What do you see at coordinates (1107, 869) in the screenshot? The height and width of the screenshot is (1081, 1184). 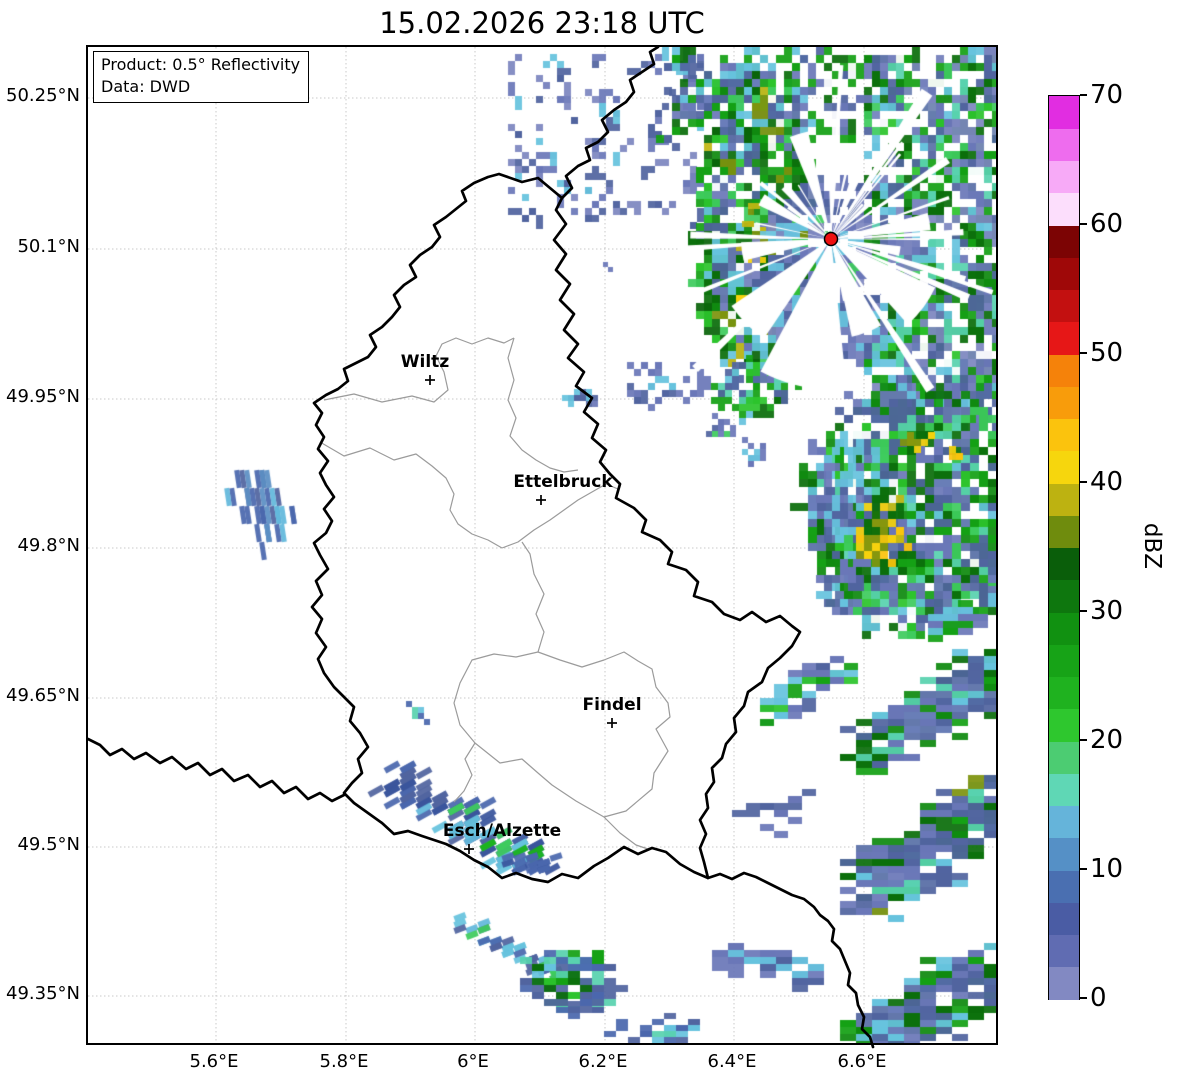 I see `colorbar-tick-label: 10` at bounding box center [1107, 869].